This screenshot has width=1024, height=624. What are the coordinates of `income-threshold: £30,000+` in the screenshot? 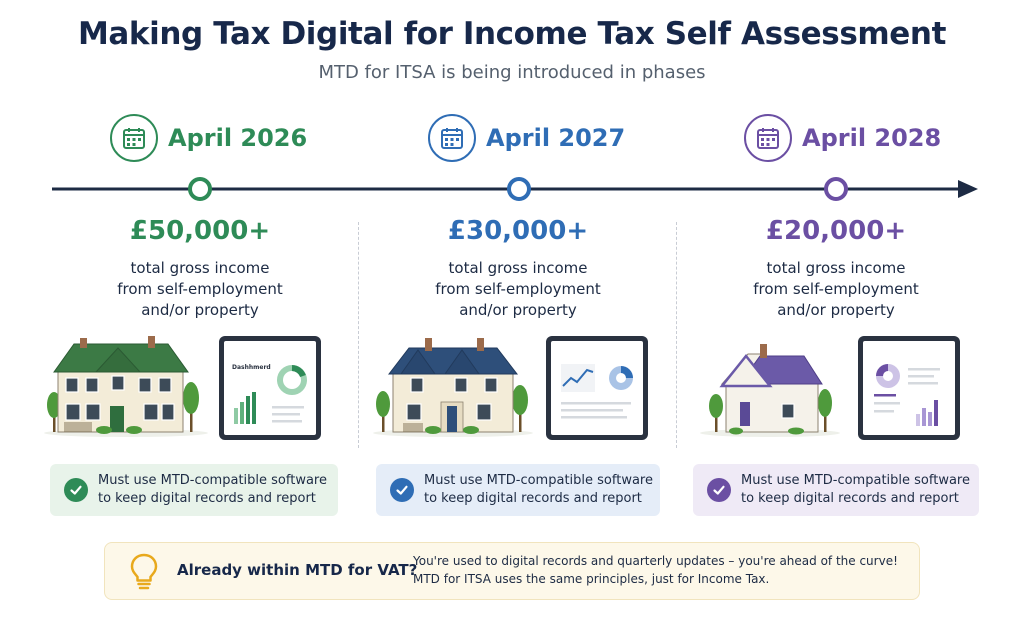 It's located at (518, 231).